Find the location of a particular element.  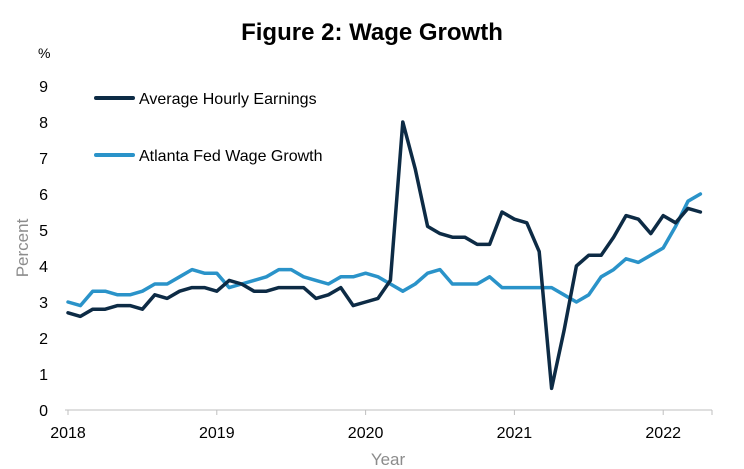

y-tick-label: 1 is located at coordinates (43, 375).